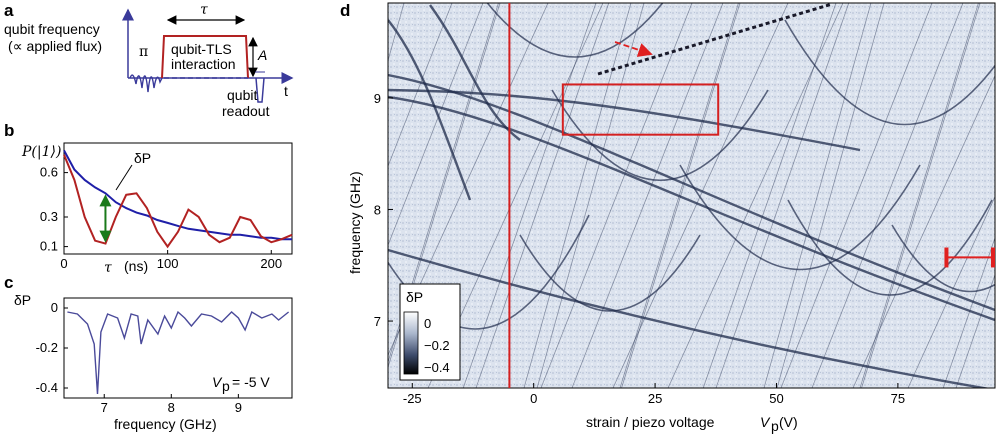  I want to click on panel-b: b P(|1⟩) 0 100 200 0.6 0.3 0.1 δP τ (ns), so click(148, 198).